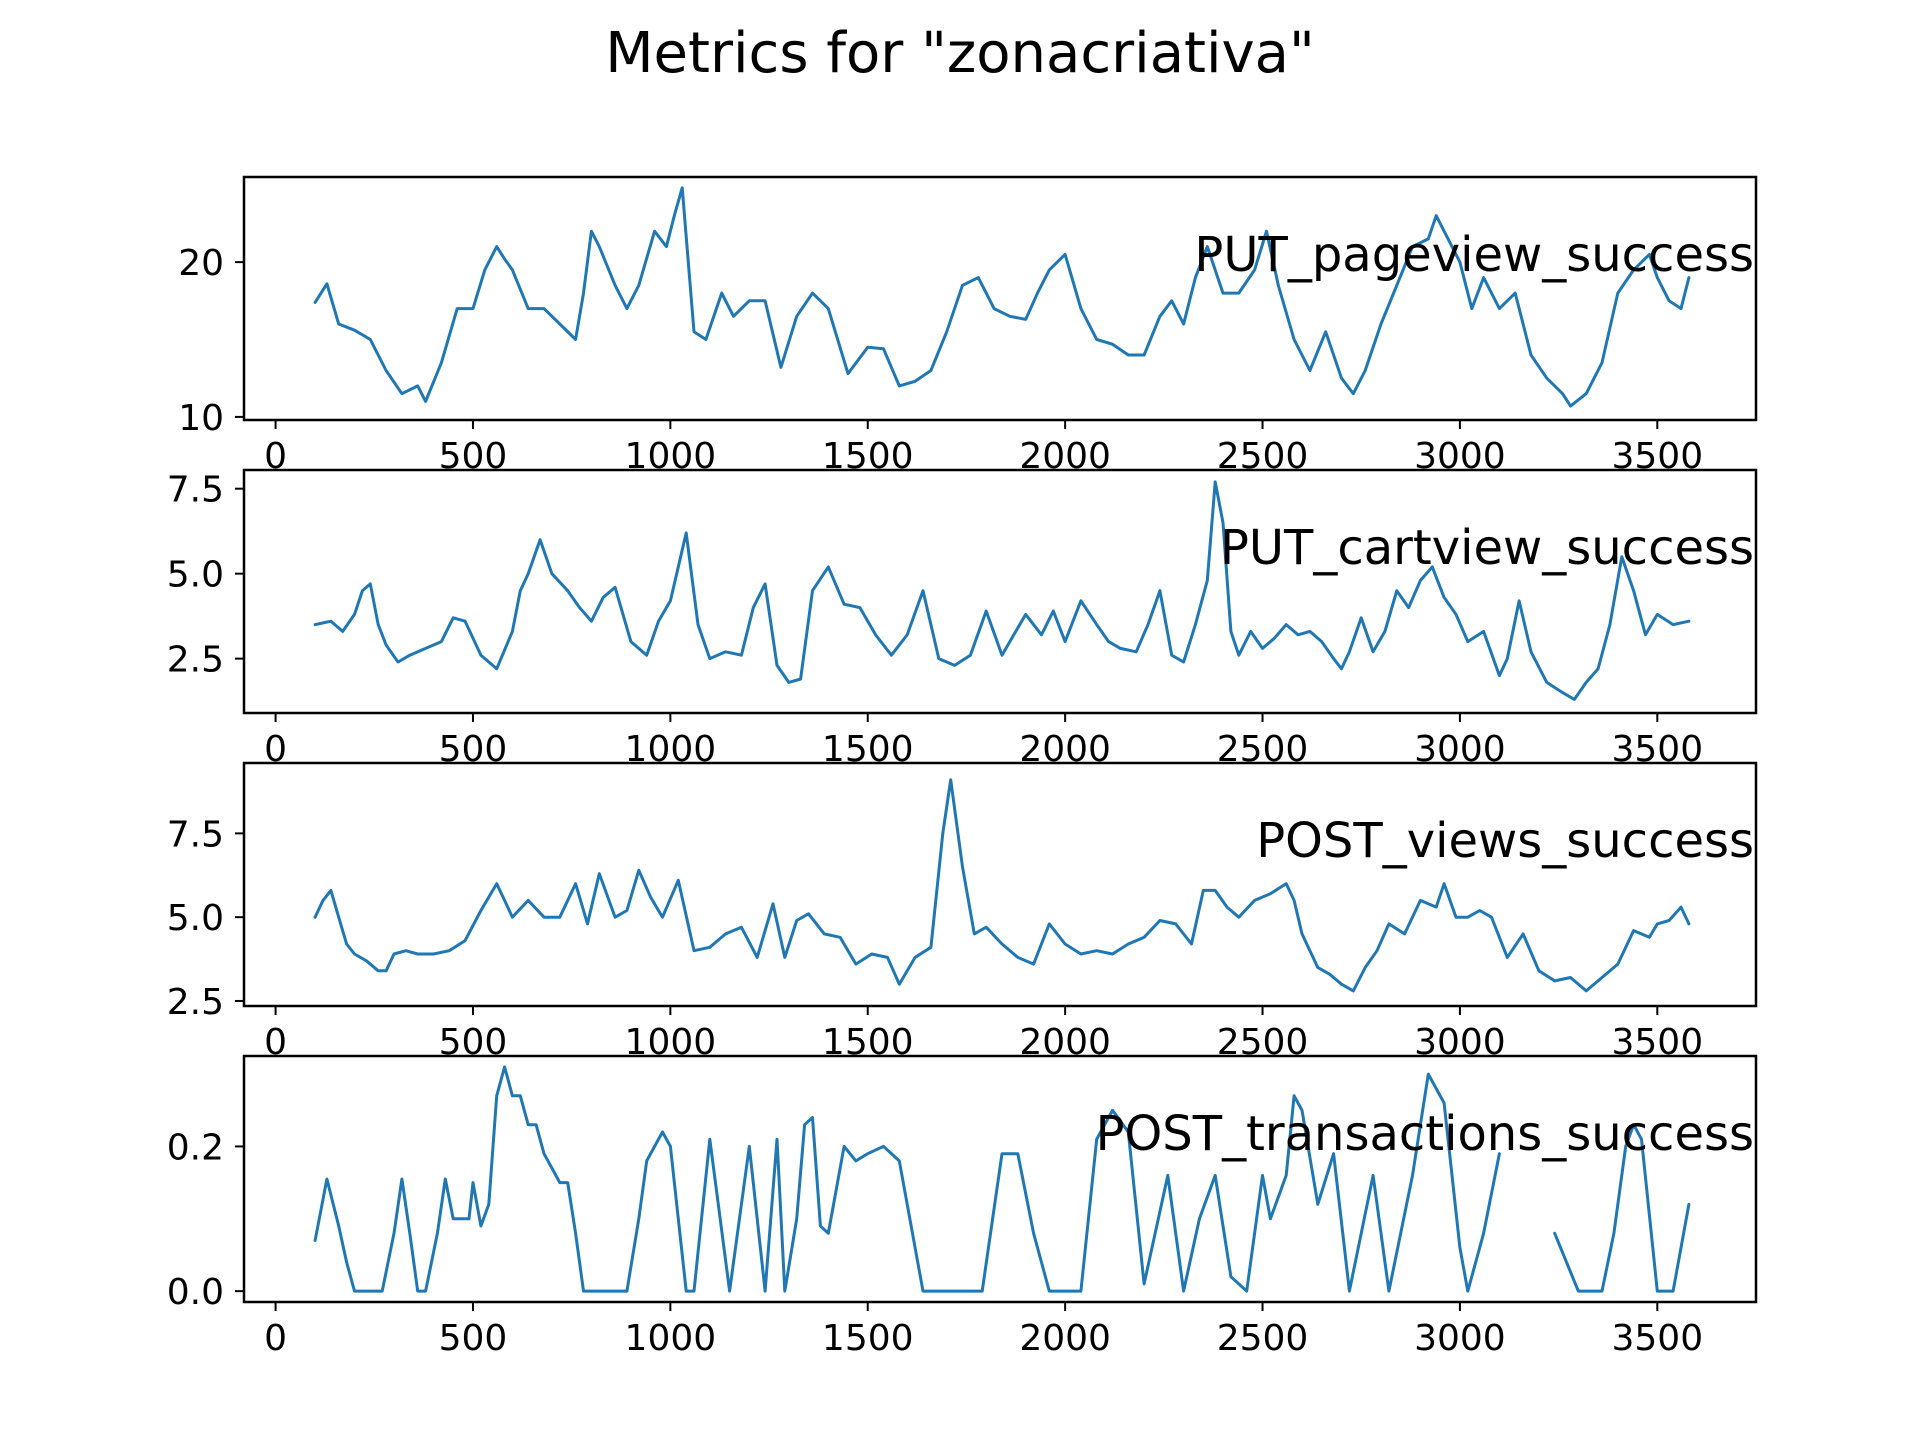 The height and width of the screenshot is (1440, 1920). What do you see at coordinates (1487, 548) in the screenshot?
I see `series-label: PUT_cartview_success` at bounding box center [1487, 548].